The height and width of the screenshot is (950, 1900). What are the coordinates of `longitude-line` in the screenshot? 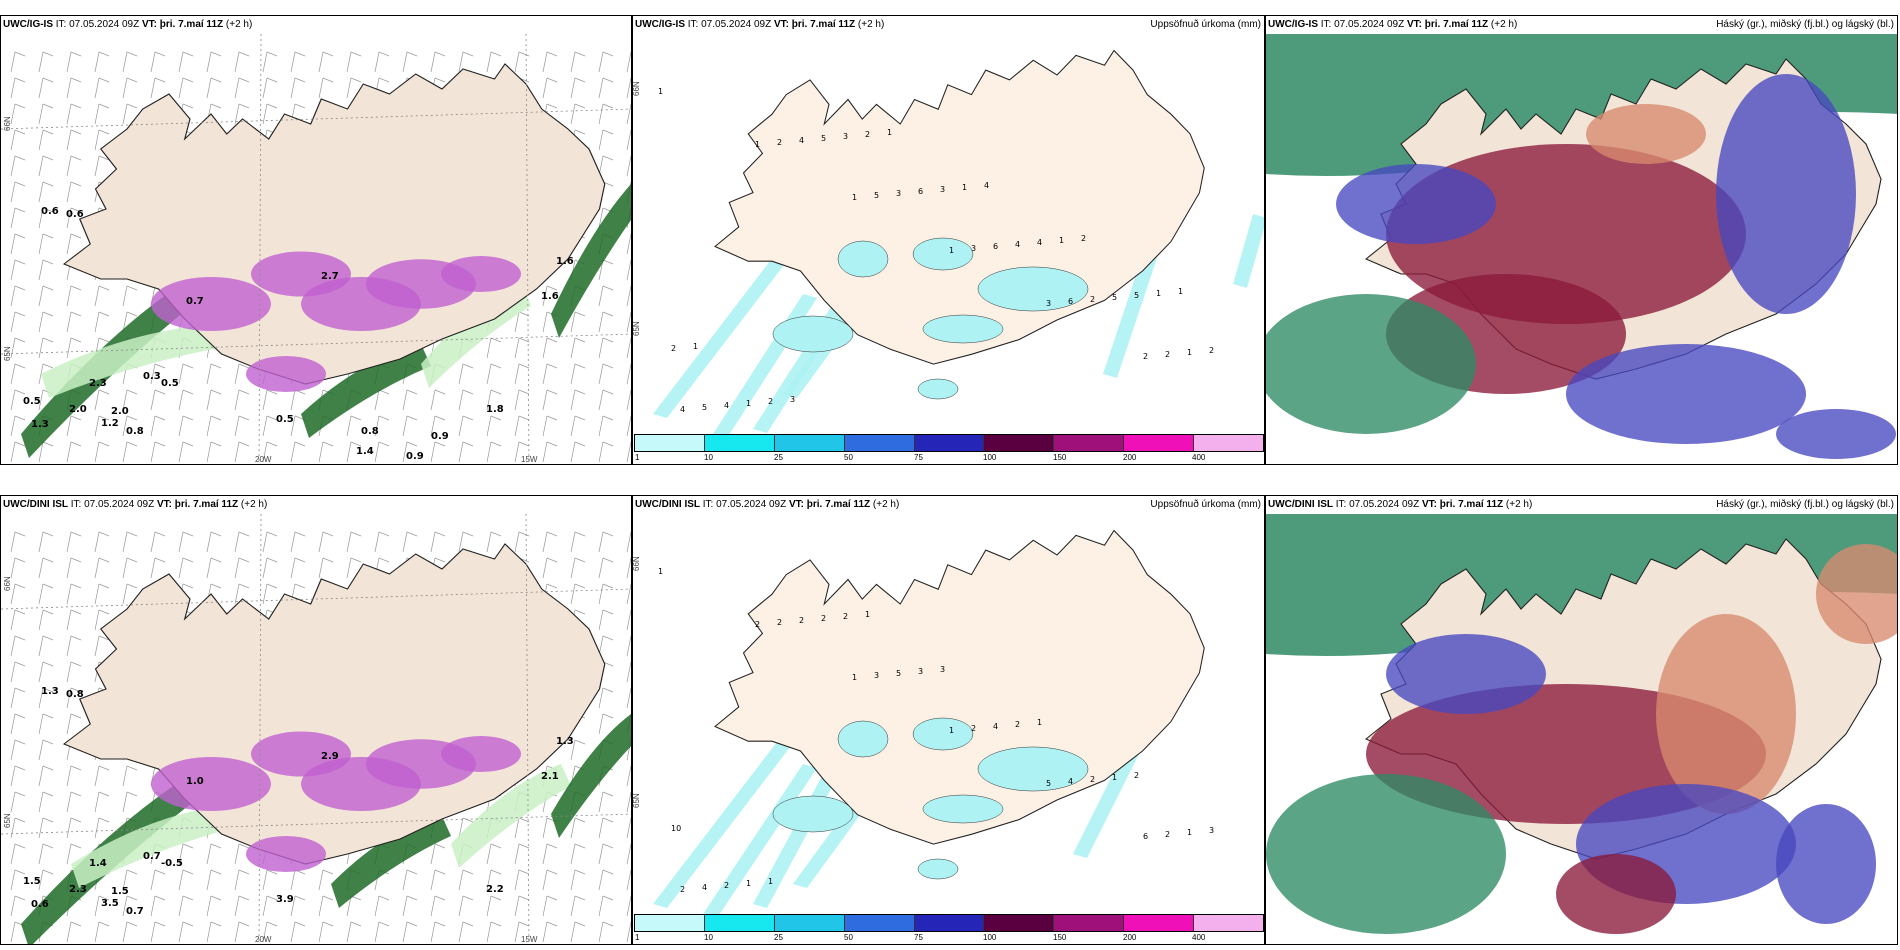 It's located at (527, 249).